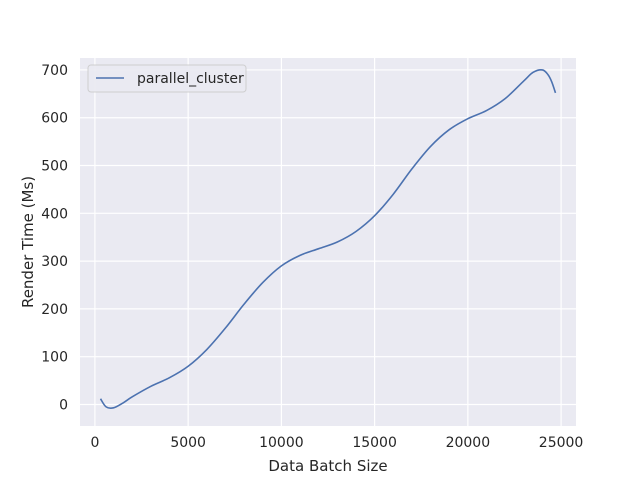 The width and height of the screenshot is (640, 480). I want to click on x-tick-label: 25000, so click(561, 443).